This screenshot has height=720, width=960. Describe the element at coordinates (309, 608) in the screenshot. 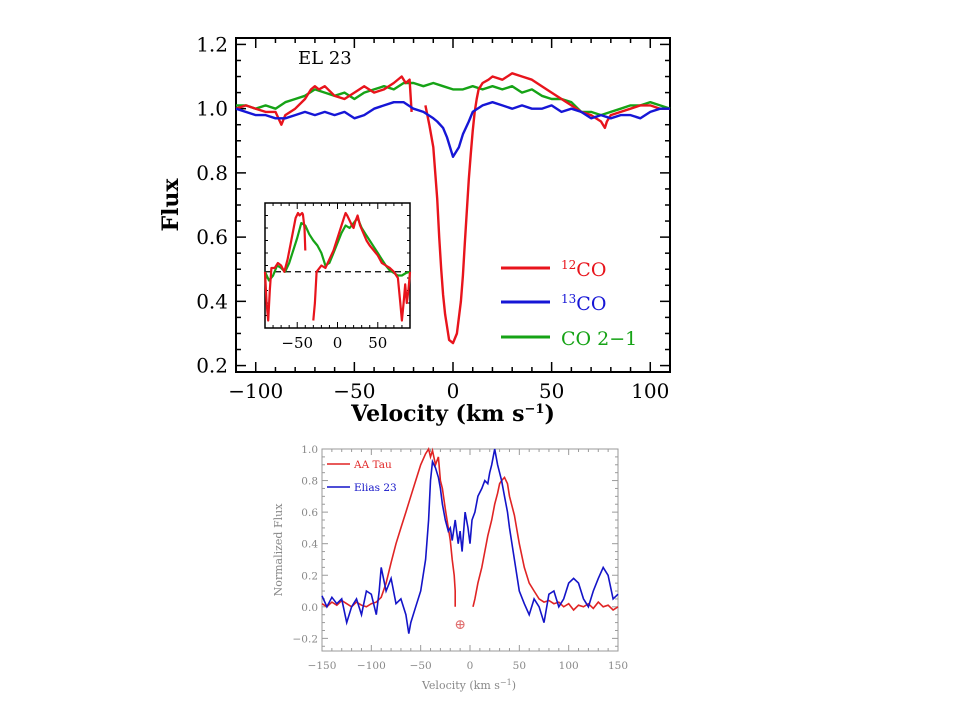

I see `bottom-y-tick-label: 0.0` at that location.